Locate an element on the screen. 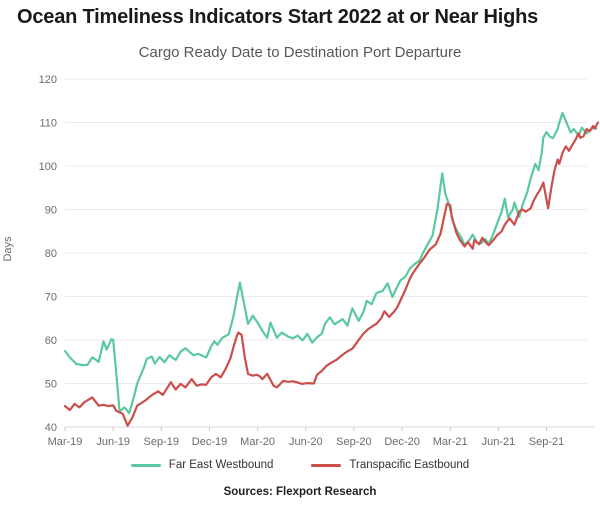 The image size is (600, 509). y-axis-label: Days is located at coordinates (8, 249).